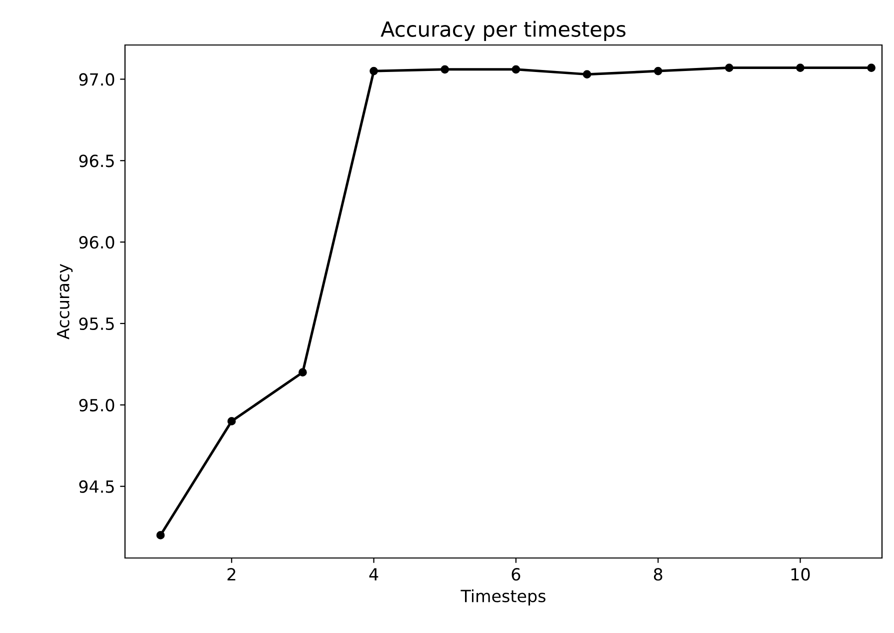 Image resolution: width=894 pixels, height=633 pixels. Describe the element at coordinates (96, 161) in the screenshot. I see `y-tick-label: 96.5` at that location.